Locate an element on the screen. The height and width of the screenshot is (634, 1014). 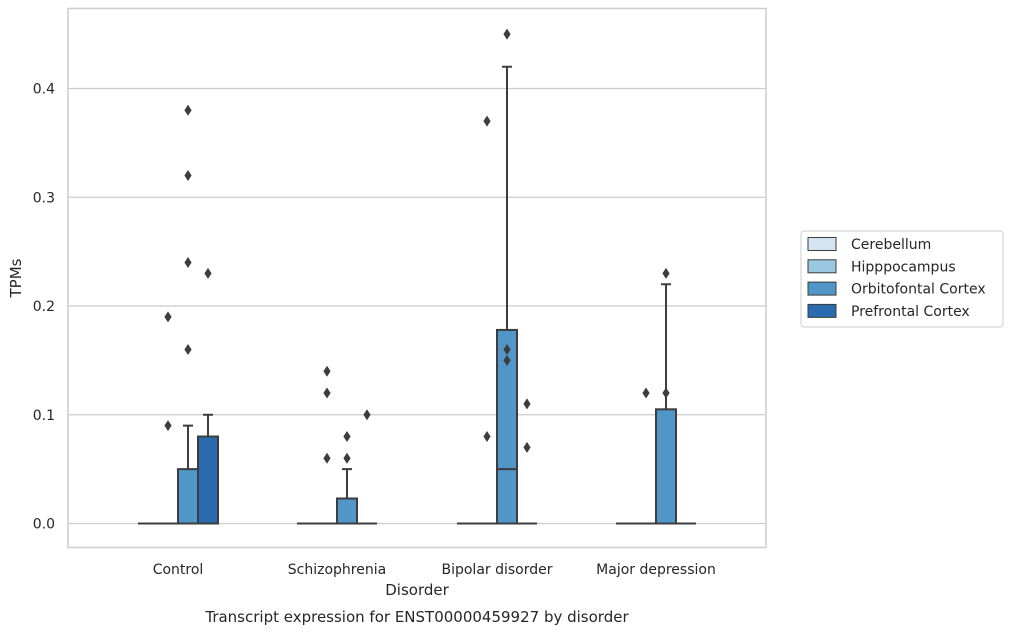
x-tick-label: Bipolar disorder is located at coordinates (496, 570).